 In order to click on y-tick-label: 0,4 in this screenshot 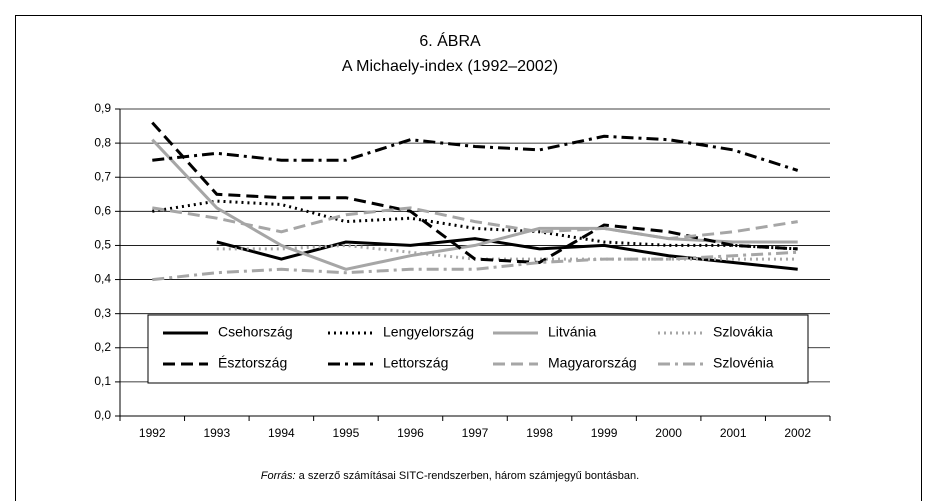, I will do `click(102, 279)`.